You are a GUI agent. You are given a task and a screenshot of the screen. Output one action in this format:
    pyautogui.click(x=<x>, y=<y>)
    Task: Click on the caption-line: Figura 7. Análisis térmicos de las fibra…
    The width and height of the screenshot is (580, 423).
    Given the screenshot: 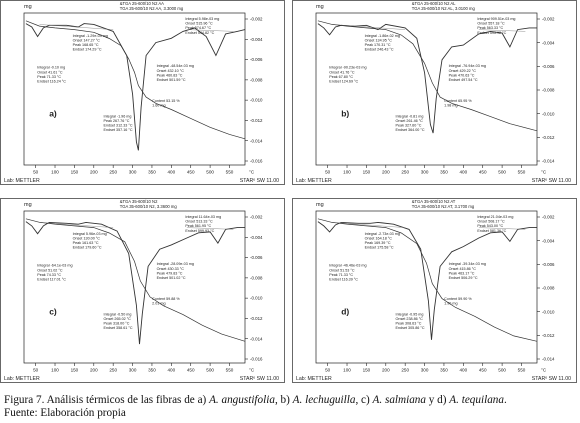 What is the action you would take?
    pyautogui.click(x=290, y=400)
    